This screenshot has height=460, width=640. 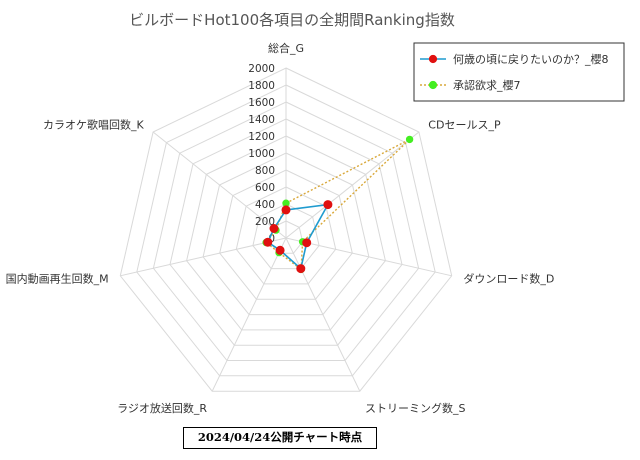 What do you see at coordinates (93, 125) in the screenshot?
I see `axis-label: カラオケ歌唱回数_K` at bounding box center [93, 125].